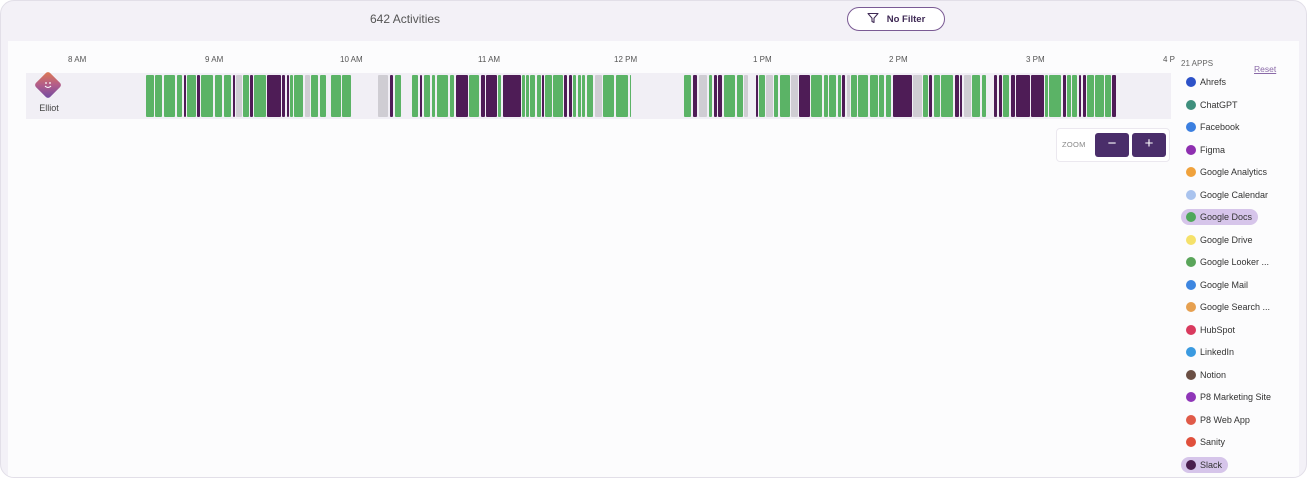 The image size is (1307, 478). Describe the element at coordinates (1212, 105) in the screenshot. I see `app-filter-item: ChatGPT` at that location.